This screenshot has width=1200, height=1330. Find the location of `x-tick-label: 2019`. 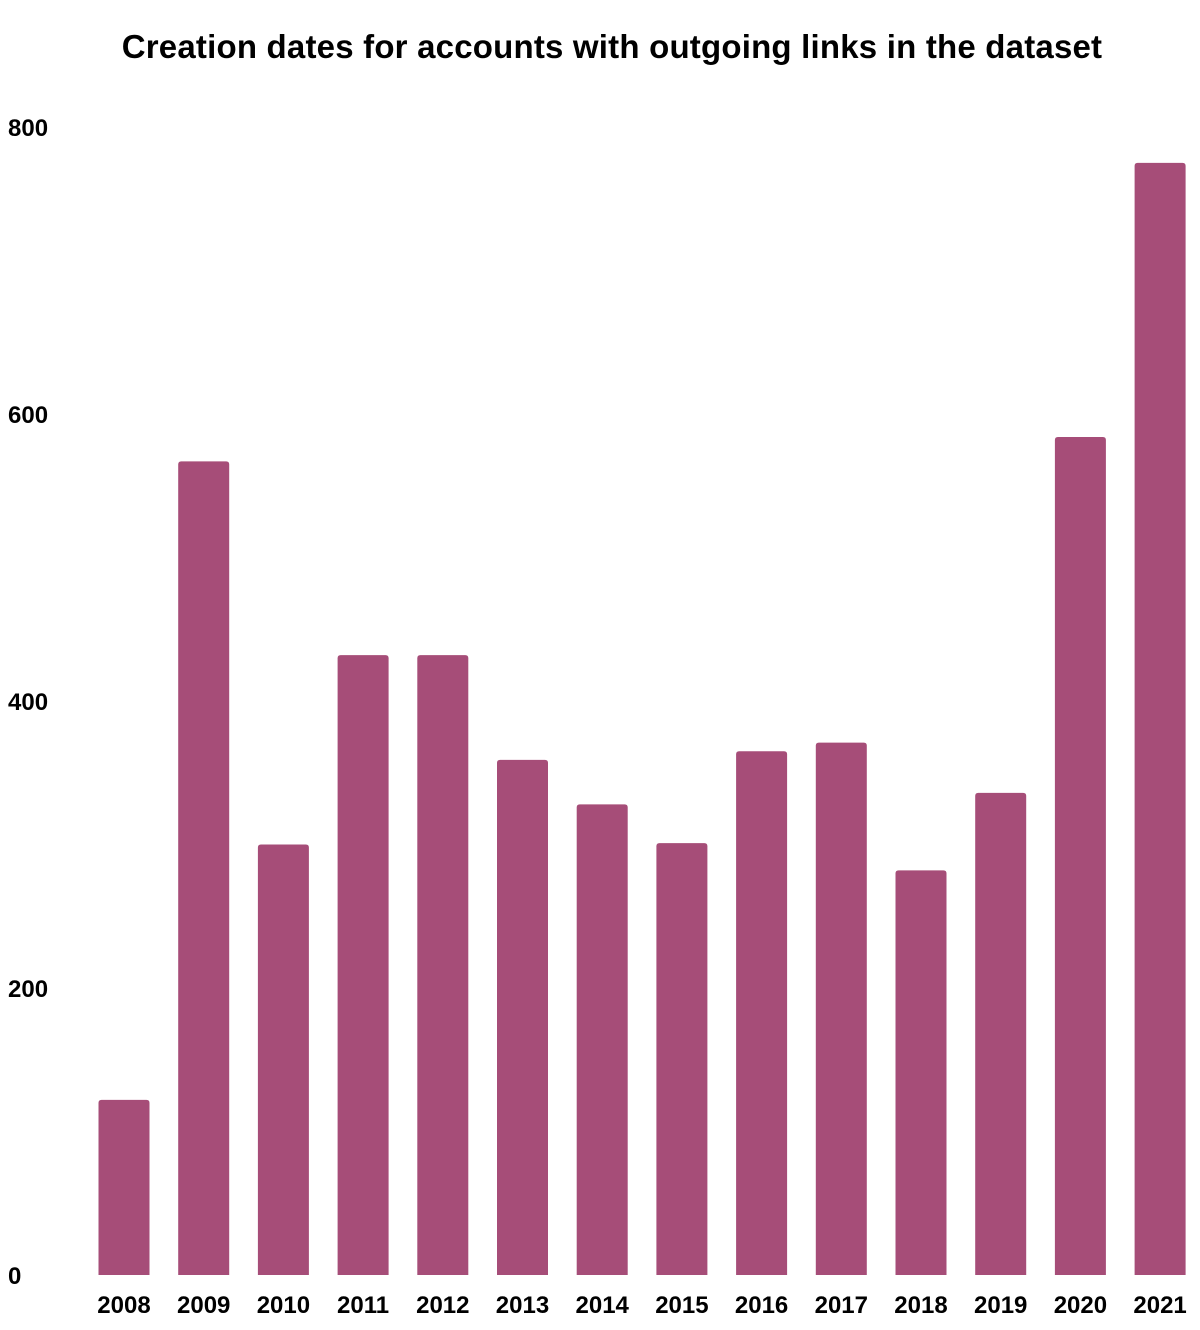

x-tick-label: 2019 is located at coordinates (1000, 1305).